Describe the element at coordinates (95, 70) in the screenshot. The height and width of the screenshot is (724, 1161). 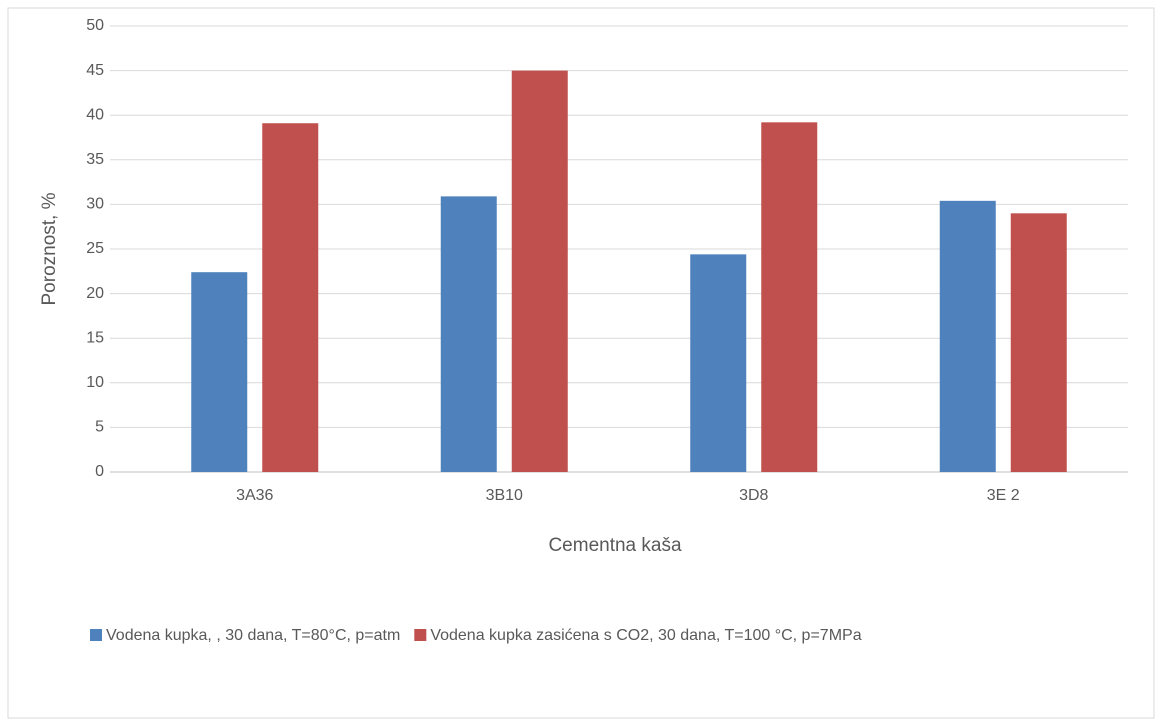
I see `y-tick-label: 45` at that location.